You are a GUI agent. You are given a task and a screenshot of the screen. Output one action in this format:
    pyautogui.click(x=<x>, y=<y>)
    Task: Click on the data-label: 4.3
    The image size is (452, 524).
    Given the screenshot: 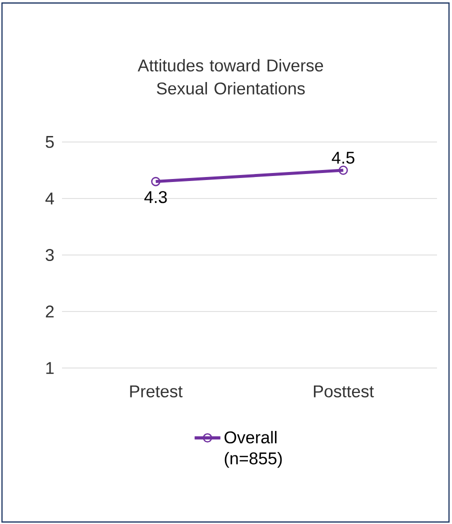 What is the action you would take?
    pyautogui.click(x=155, y=197)
    